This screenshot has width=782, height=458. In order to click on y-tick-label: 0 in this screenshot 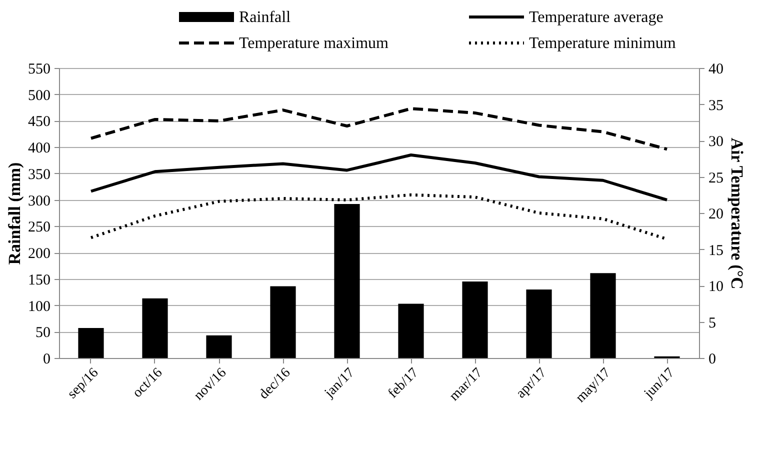, I will do `click(46, 360)`.